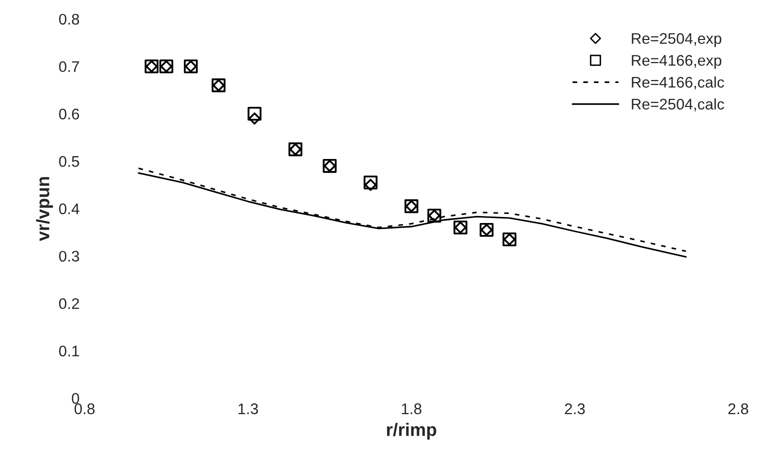 This screenshot has height=474, width=769. Describe the element at coordinates (76, 398) in the screenshot. I see `y-tick-label: 0` at that location.